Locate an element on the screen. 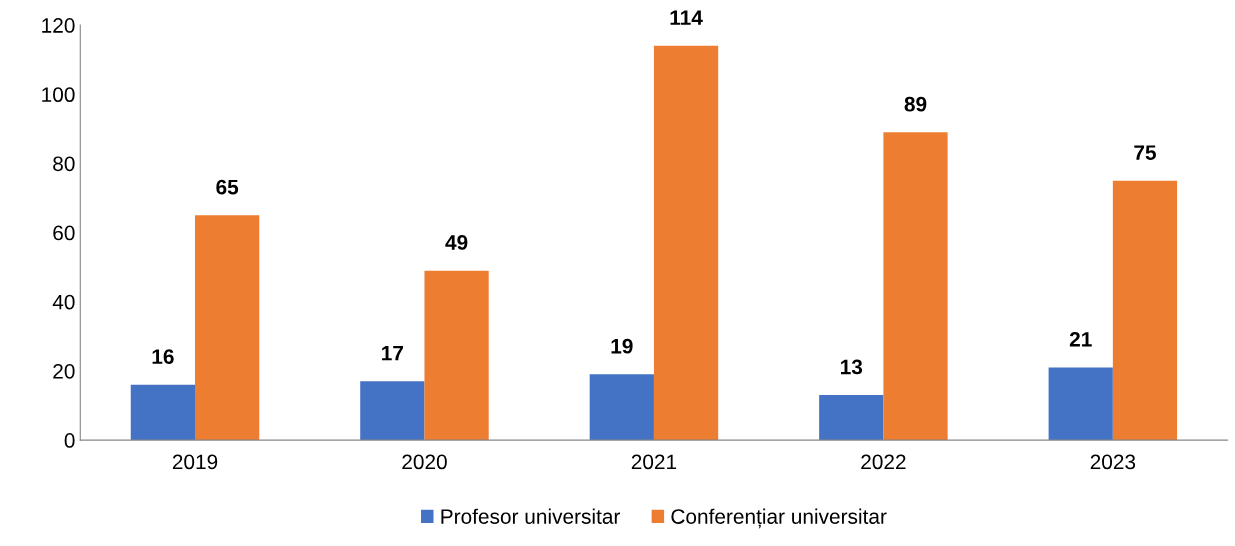 This screenshot has width=1235, height=546. x-tick-label: 2022 is located at coordinates (883, 462).